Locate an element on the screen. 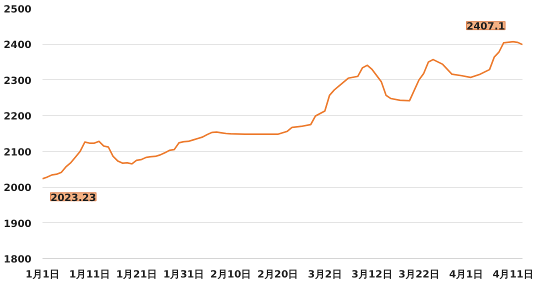 Image resolution: width=552 pixels, height=283 pixels. y-tick-label: 1900 is located at coordinates (18, 224).